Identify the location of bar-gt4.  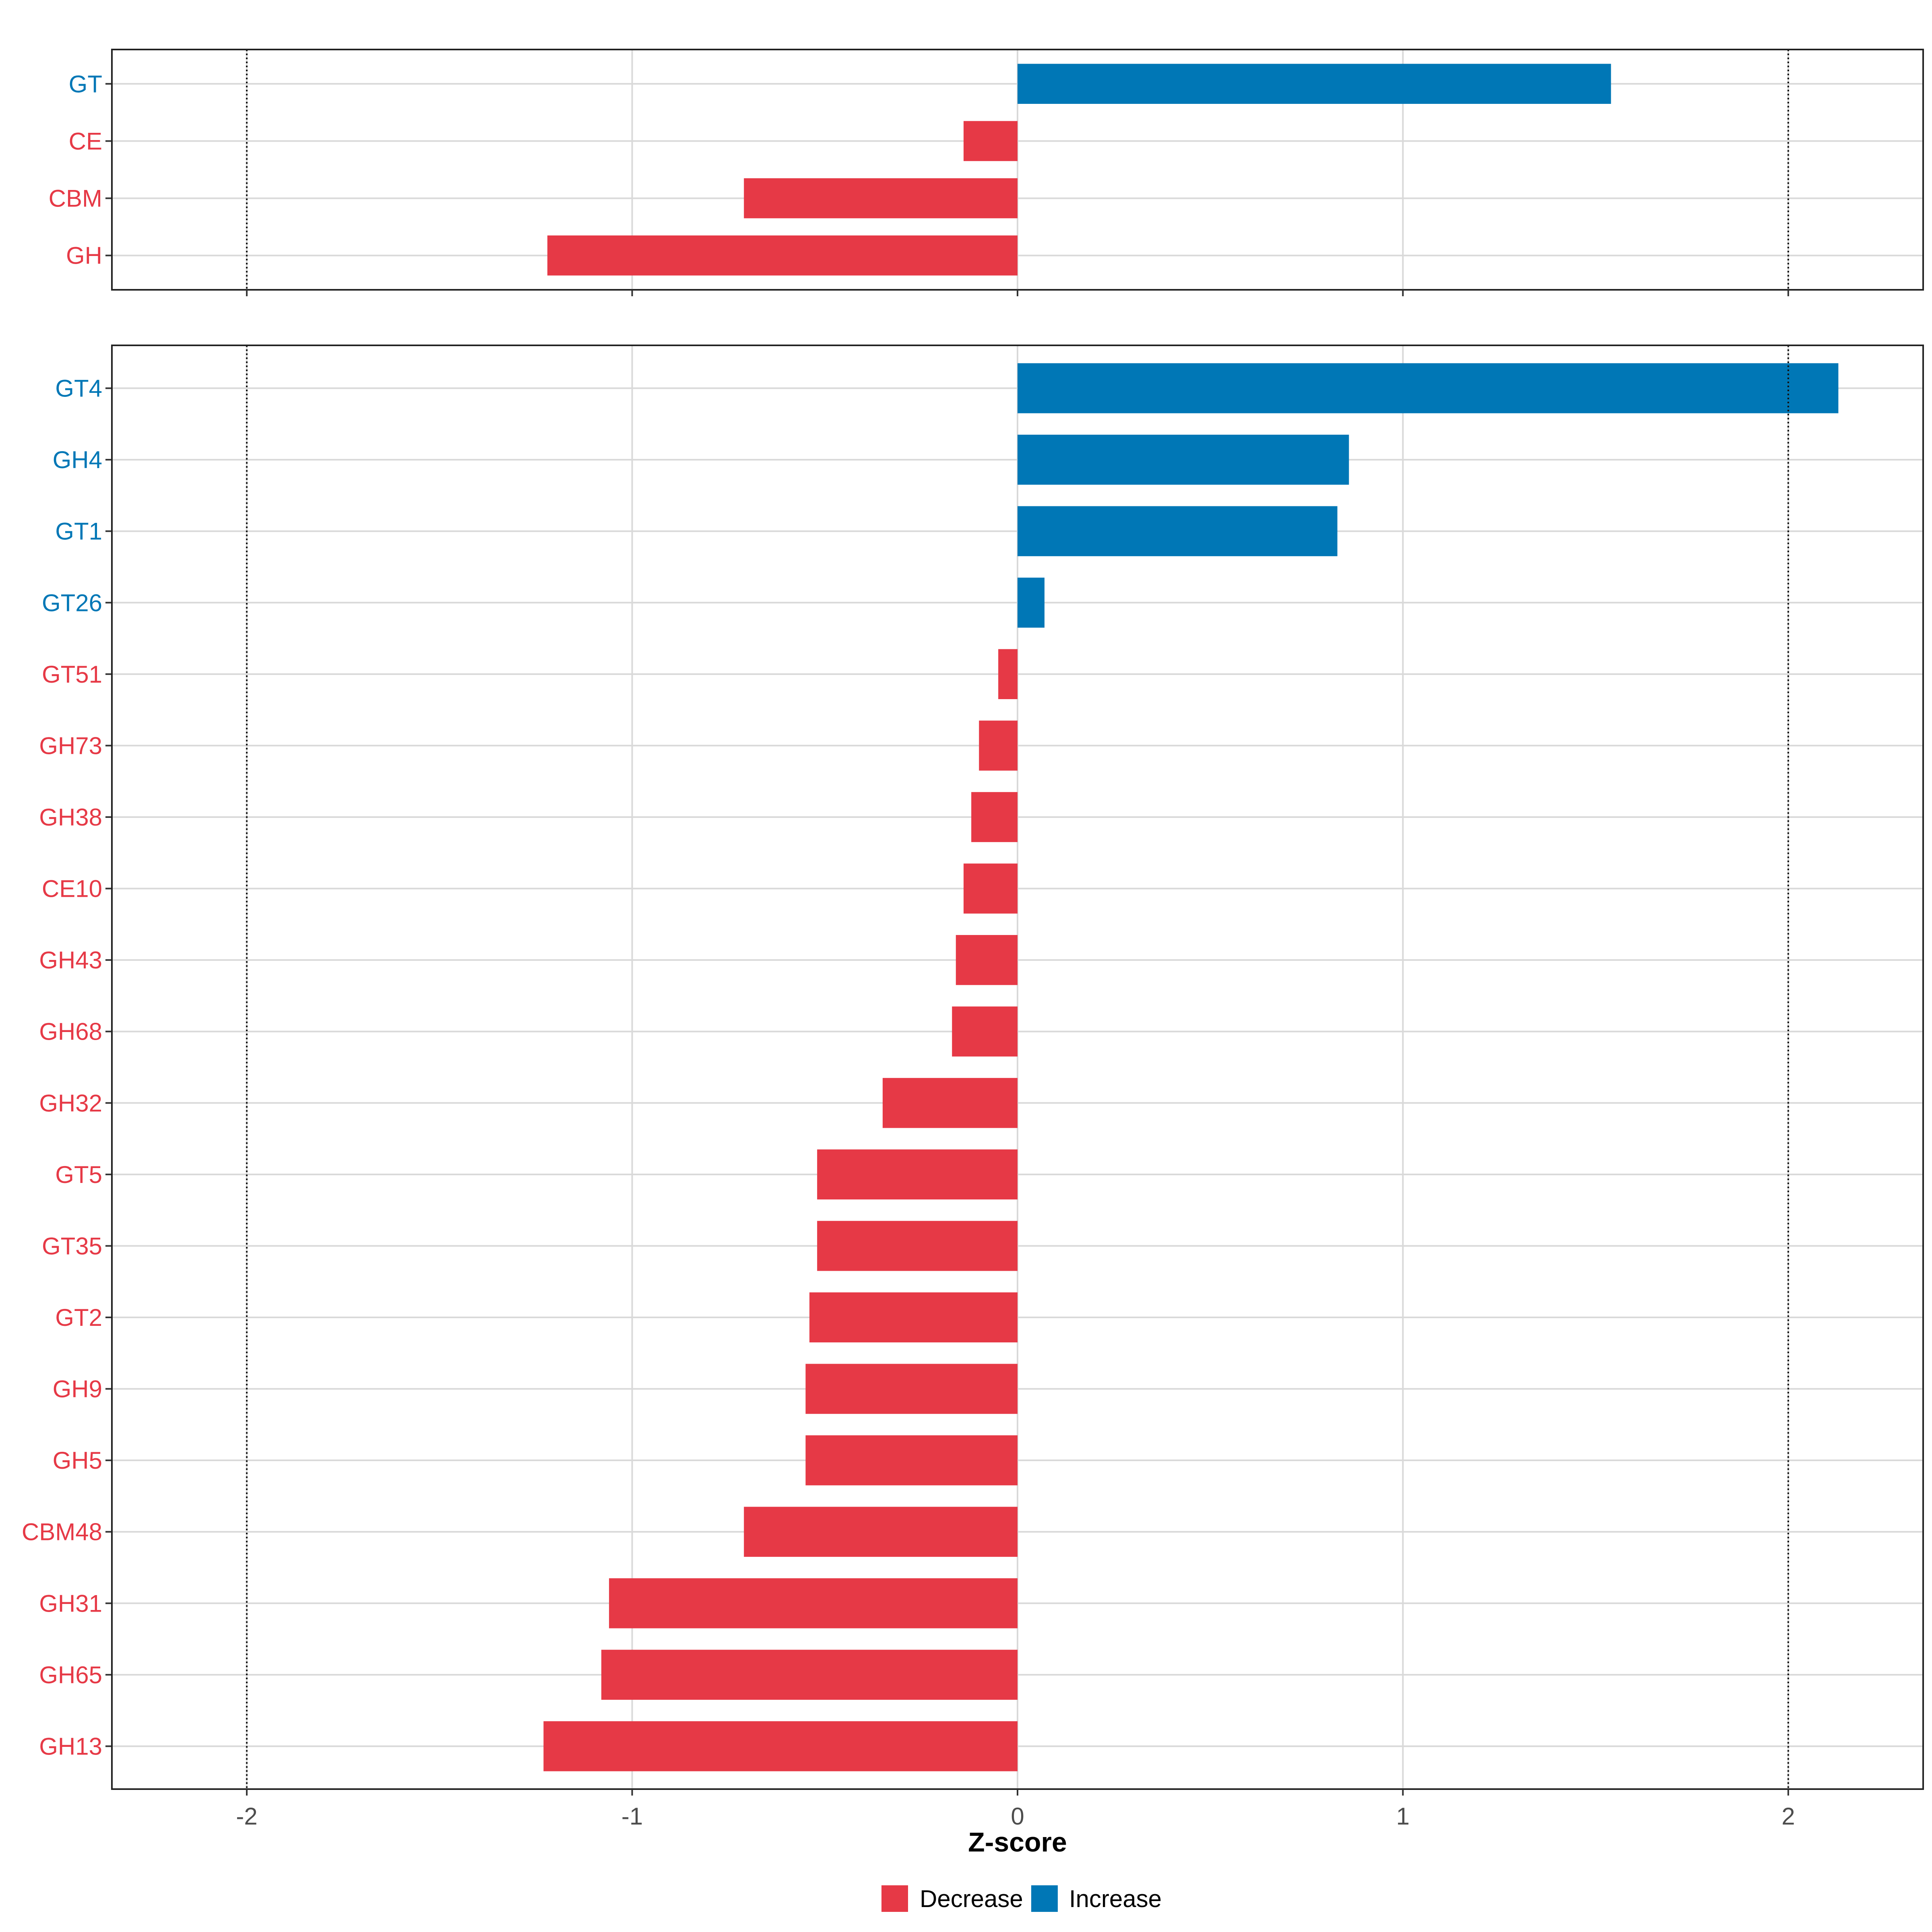
(1428, 388).